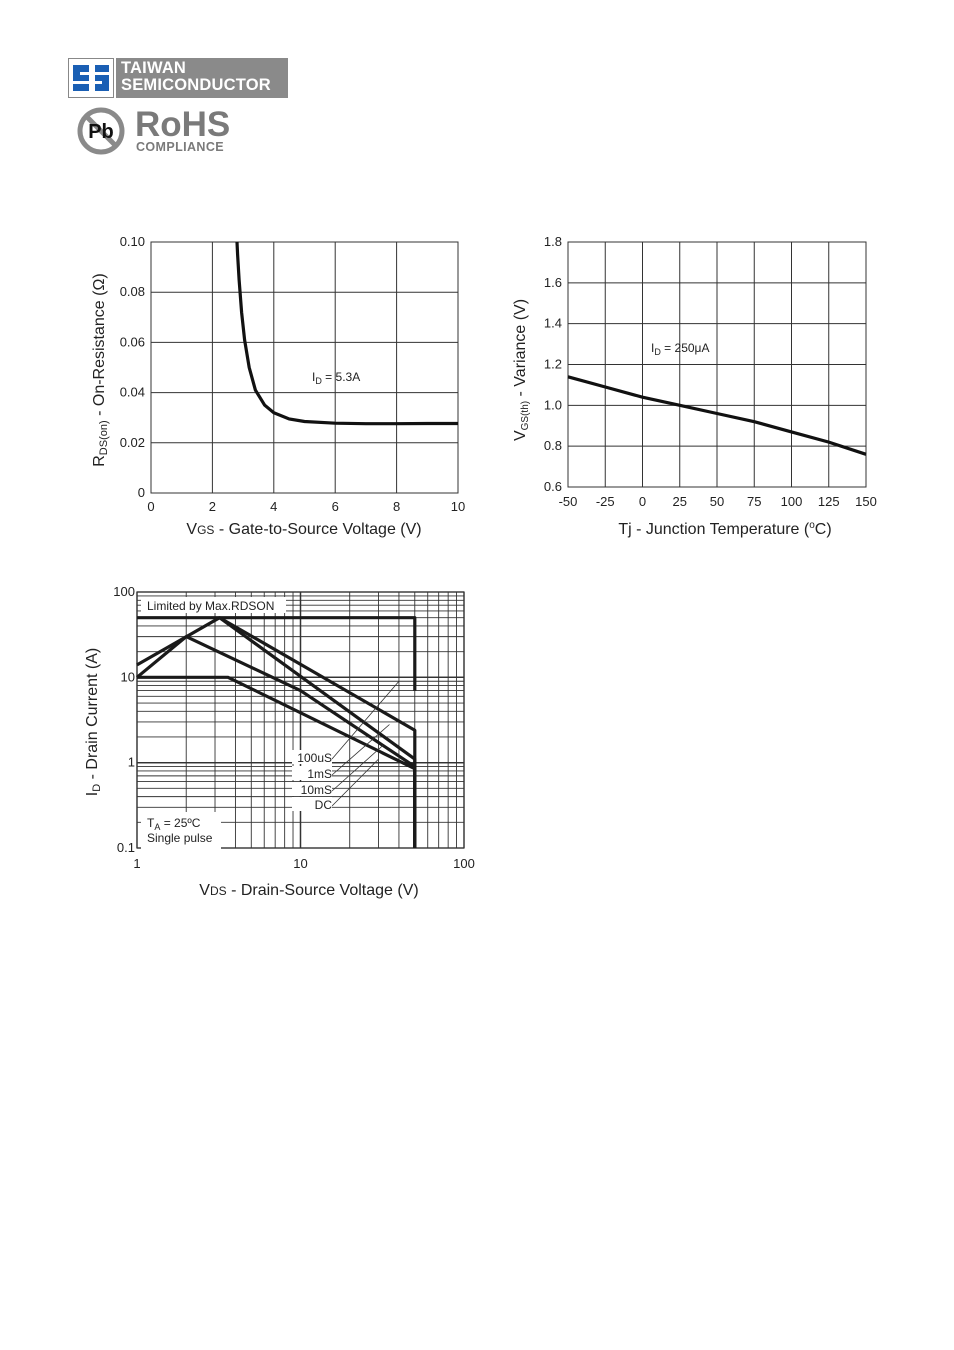  What do you see at coordinates (141, 492) in the screenshot?
I see `y-tick-label: 0` at bounding box center [141, 492].